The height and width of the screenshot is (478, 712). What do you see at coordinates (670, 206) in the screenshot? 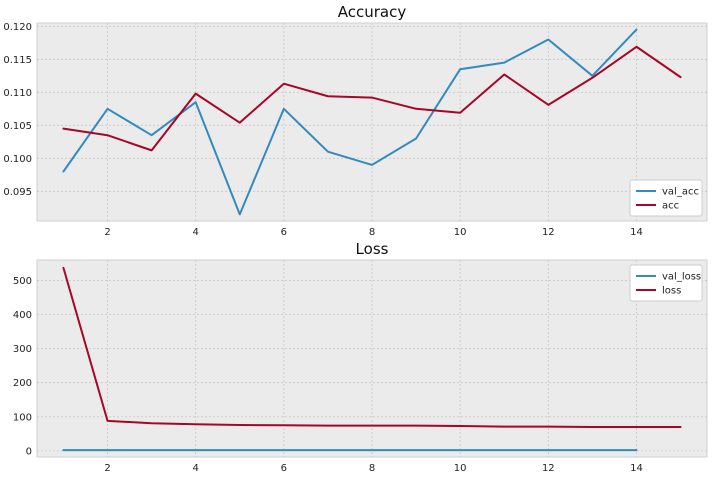
I see `legend-label-acc: acc` at bounding box center [670, 206].